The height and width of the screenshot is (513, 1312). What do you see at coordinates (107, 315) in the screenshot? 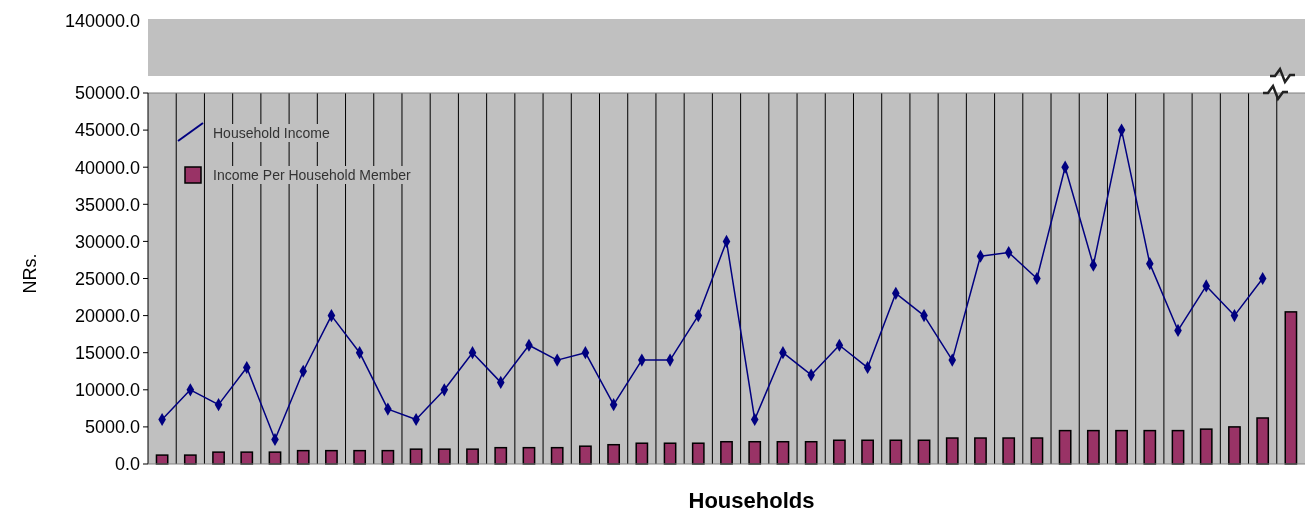
I see `y-tick-label: 20000.0` at bounding box center [107, 315].